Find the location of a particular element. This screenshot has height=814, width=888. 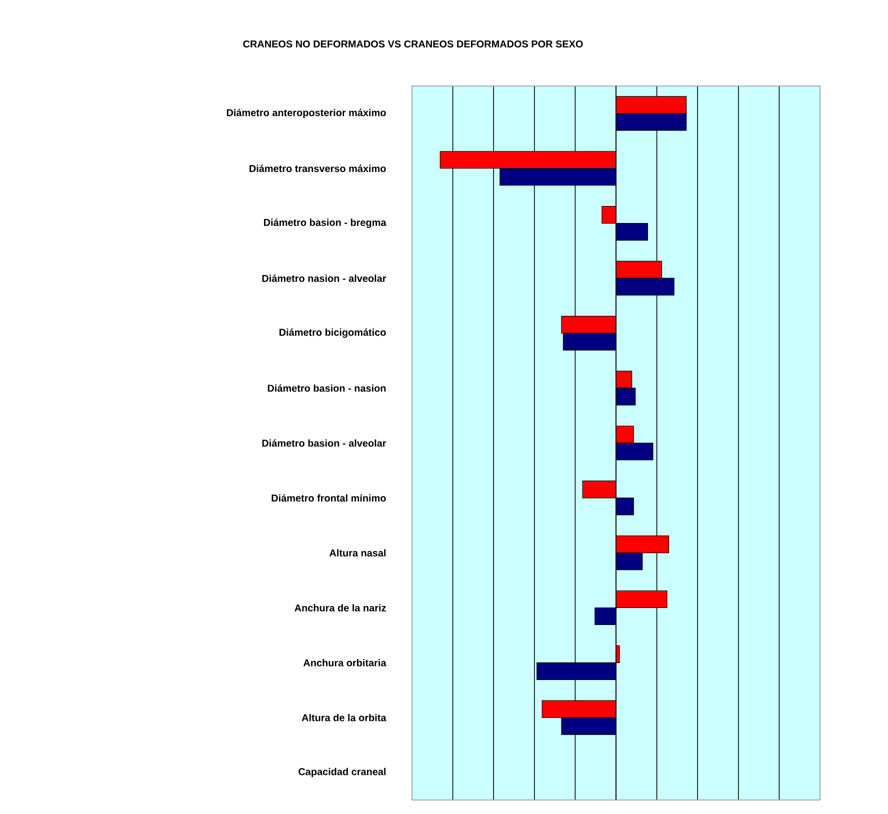

y-tick-label: Diámetro transverso máximo is located at coordinates (318, 168).